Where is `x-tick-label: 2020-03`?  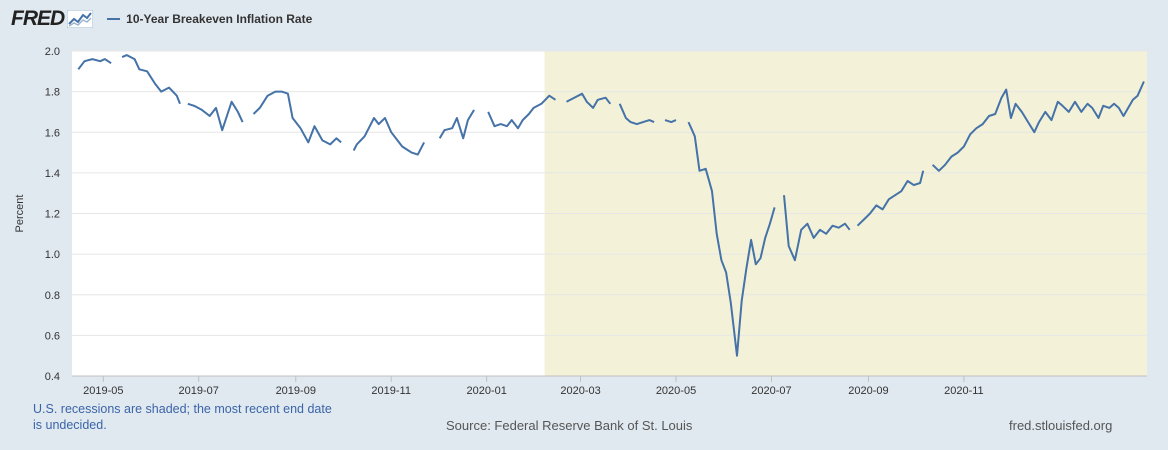 x-tick-label: 2020-03 is located at coordinates (580, 391).